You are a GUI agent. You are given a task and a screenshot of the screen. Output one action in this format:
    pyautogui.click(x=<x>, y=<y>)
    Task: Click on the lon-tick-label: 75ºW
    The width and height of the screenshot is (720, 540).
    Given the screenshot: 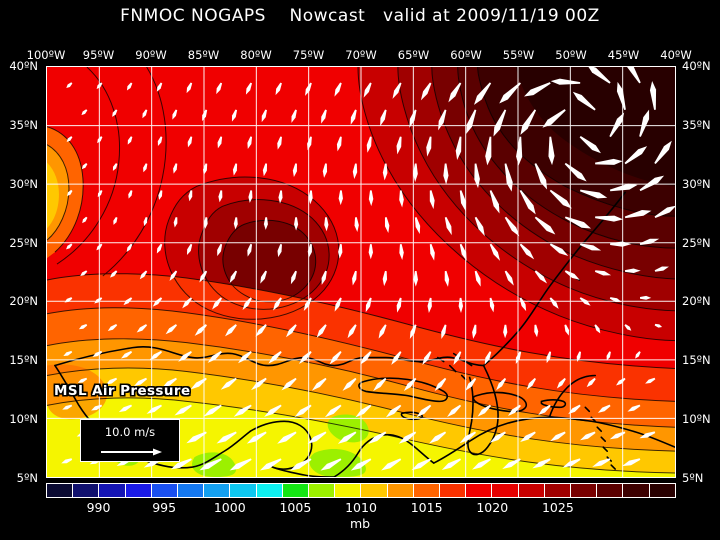 What is the action you would take?
    pyautogui.click(x=308, y=55)
    